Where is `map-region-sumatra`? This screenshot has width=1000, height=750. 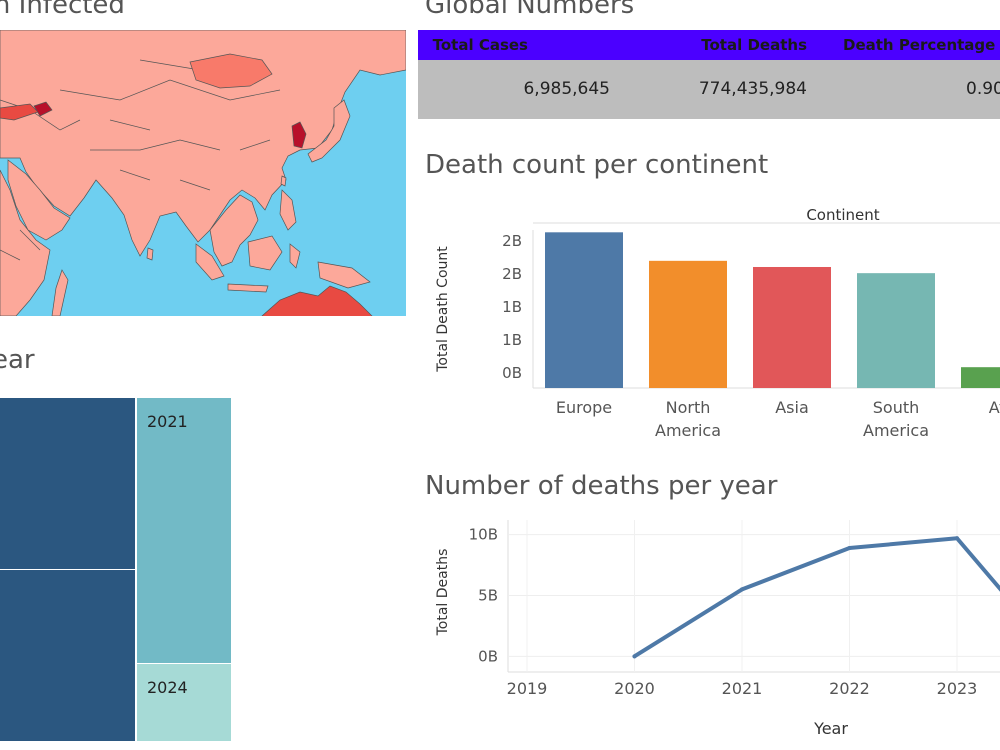
map-region-sumatra is located at coordinates (210, 262).